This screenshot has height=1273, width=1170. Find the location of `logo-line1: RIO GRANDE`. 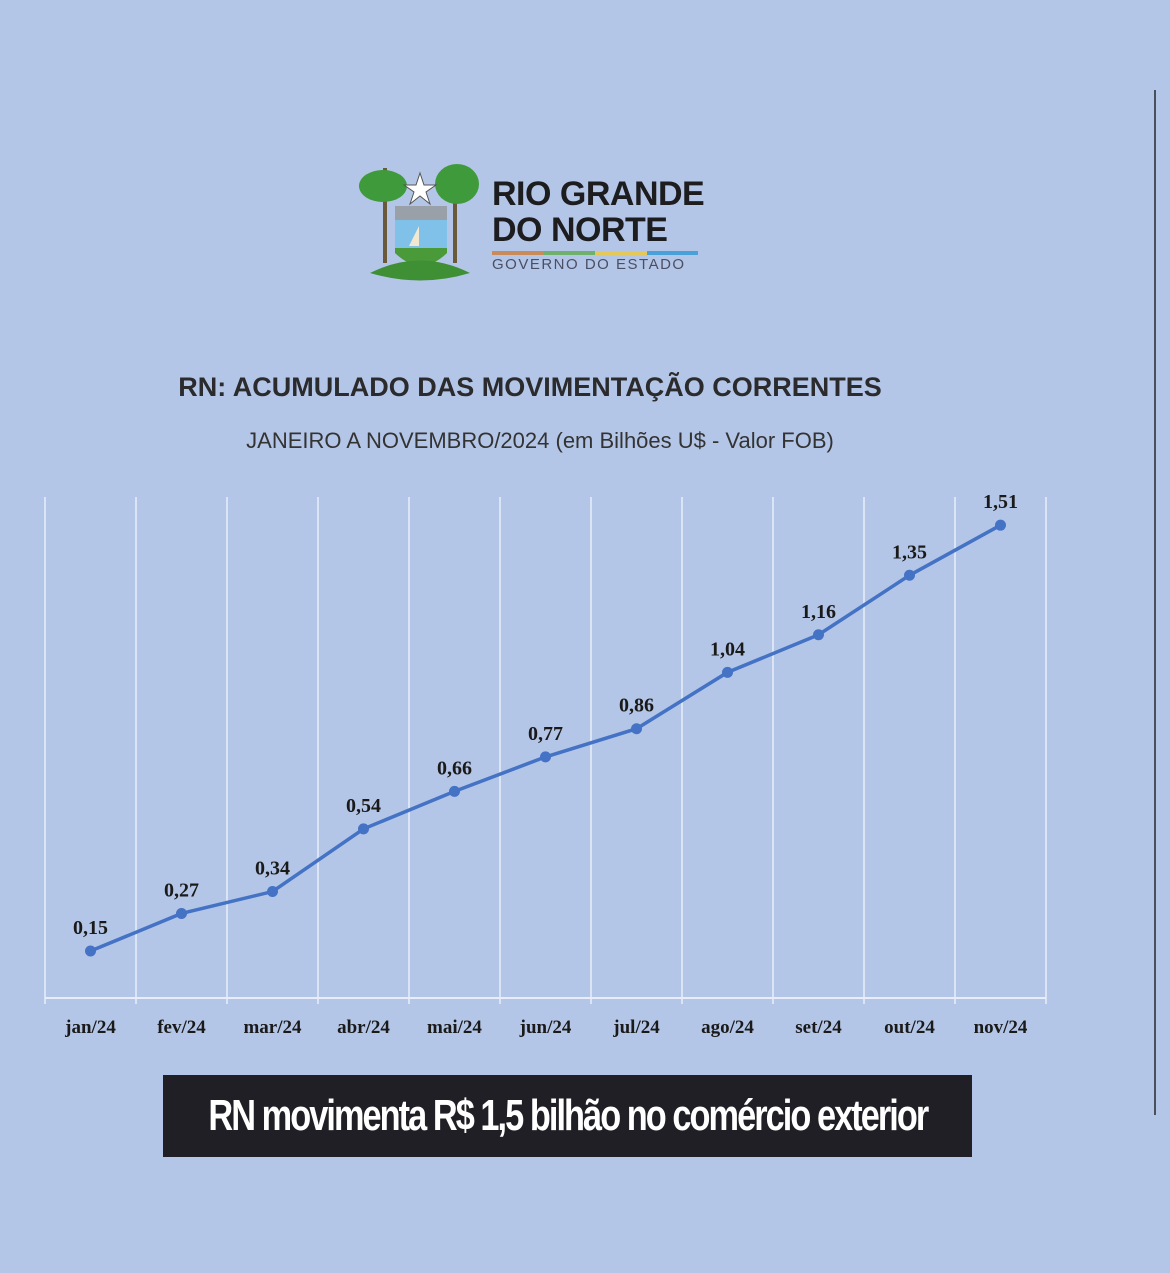

logo-line1: RIO GRANDE is located at coordinates (598, 194).